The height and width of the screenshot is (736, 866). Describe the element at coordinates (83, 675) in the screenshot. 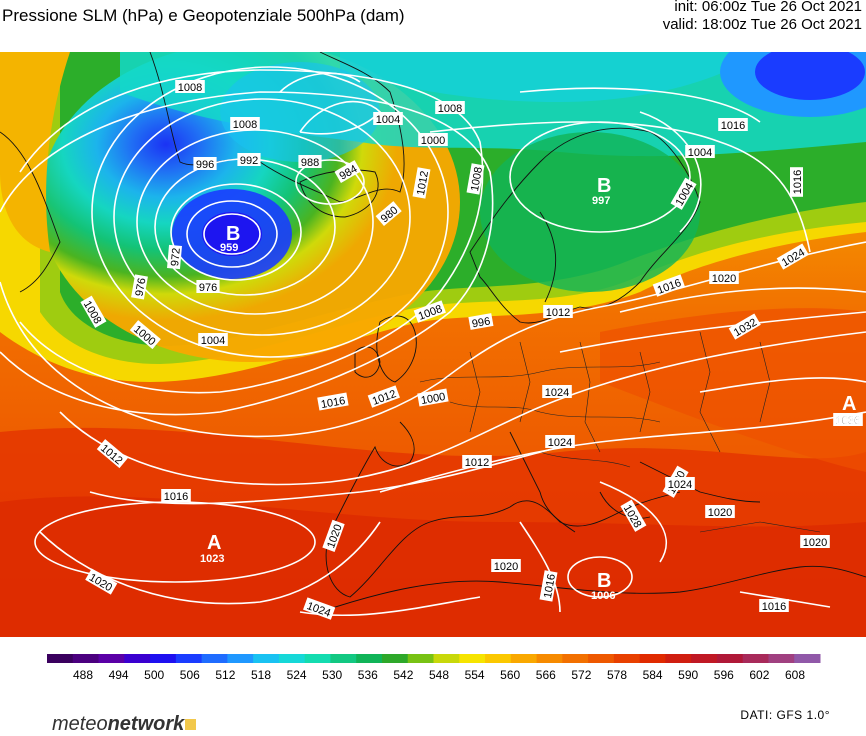

I see `colorbar-tick-label: 488` at that location.